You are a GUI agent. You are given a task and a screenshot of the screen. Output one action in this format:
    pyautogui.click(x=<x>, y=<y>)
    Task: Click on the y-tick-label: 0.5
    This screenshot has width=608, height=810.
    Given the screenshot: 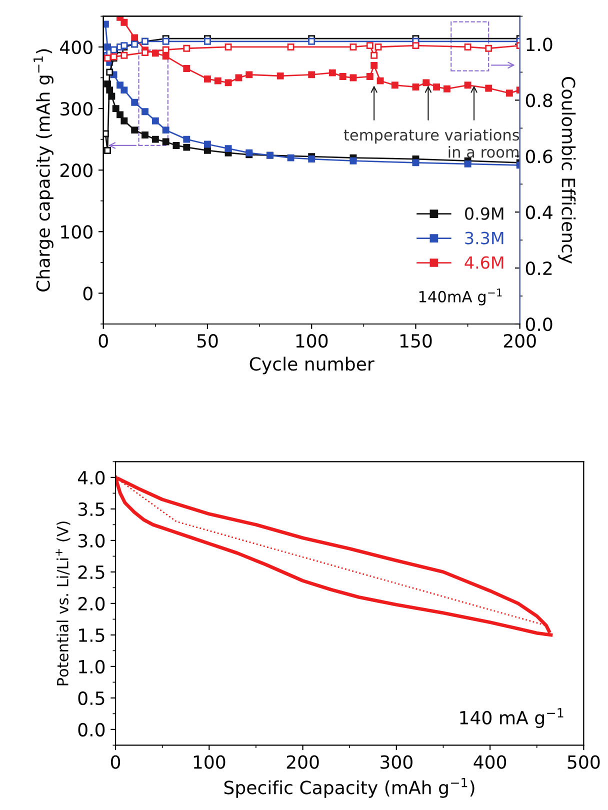 What is the action you would take?
    pyautogui.click(x=91, y=698)
    